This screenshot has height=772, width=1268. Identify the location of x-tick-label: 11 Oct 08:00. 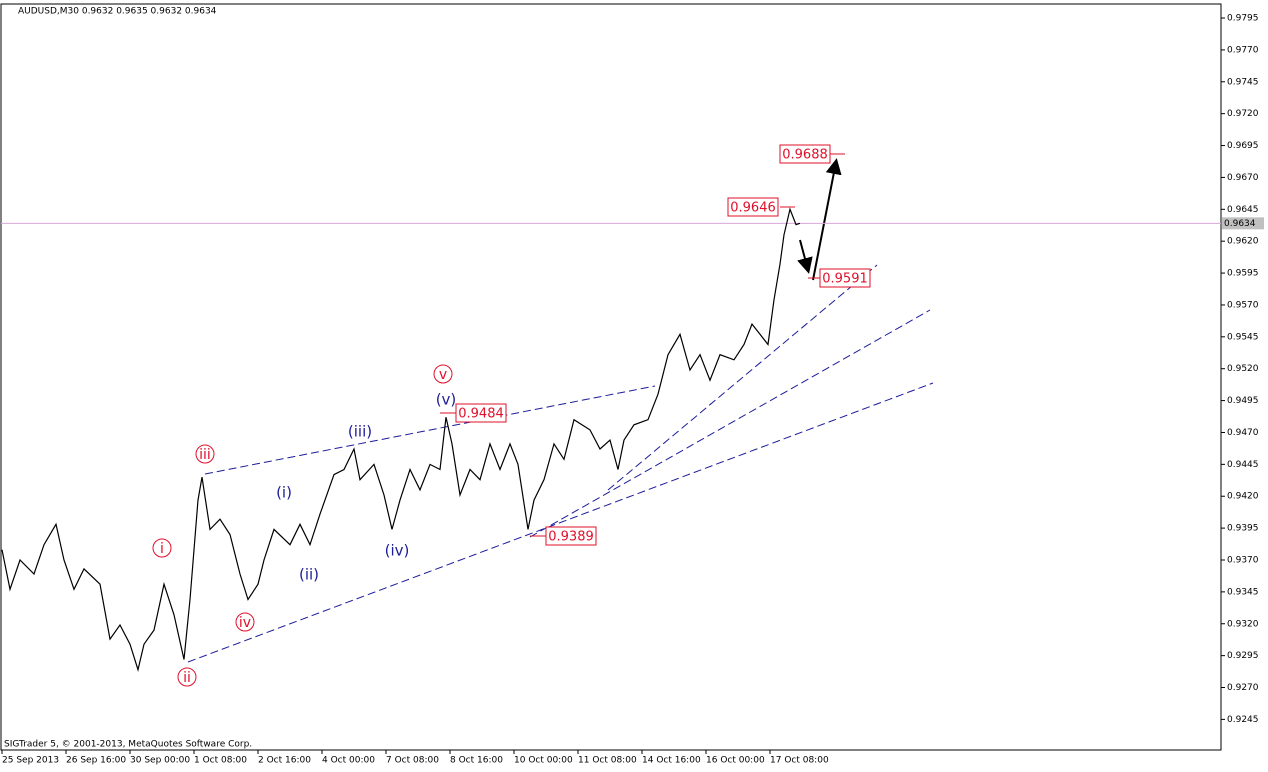
(607, 761).